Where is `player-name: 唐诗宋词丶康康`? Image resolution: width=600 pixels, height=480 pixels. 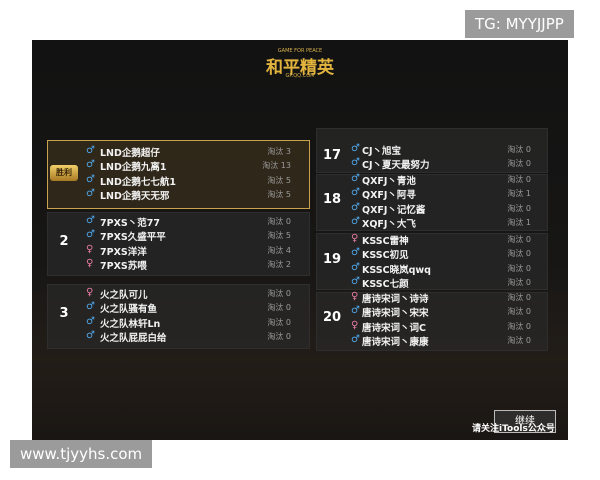
player-name: 唐诗宋词丶康康 is located at coordinates (395, 342).